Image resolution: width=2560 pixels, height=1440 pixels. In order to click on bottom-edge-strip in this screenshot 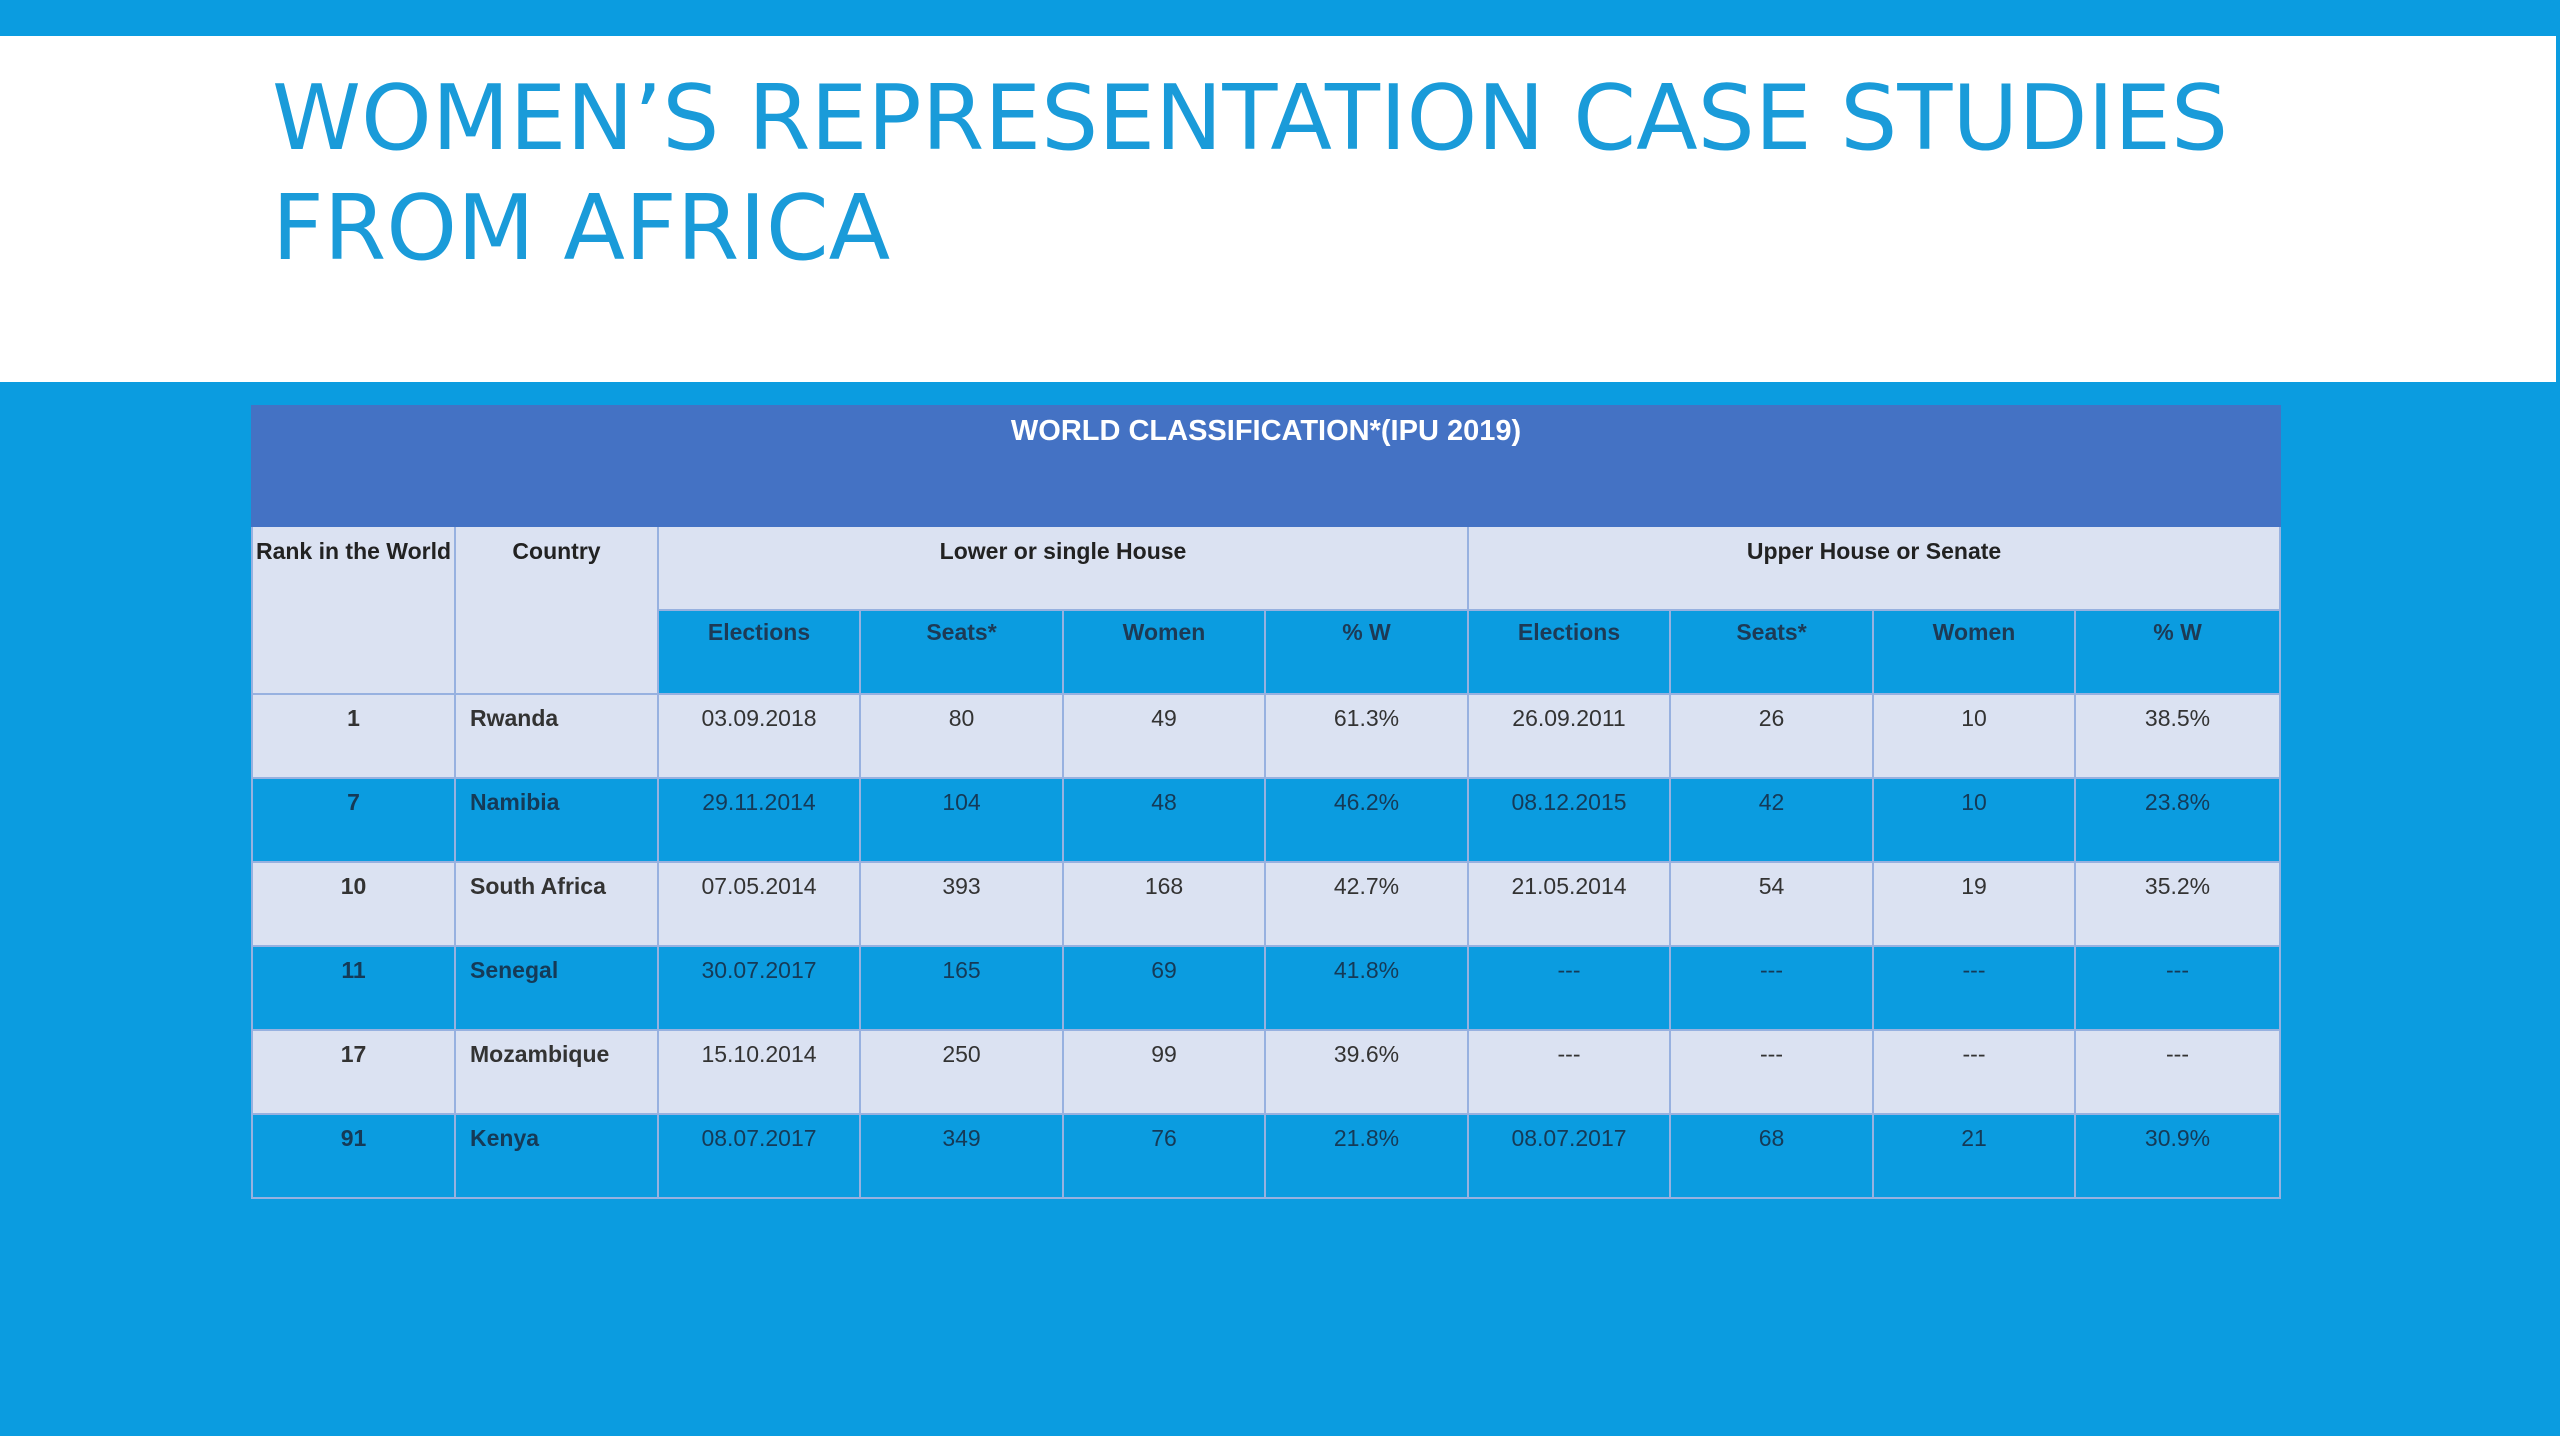, I will do `click(1280, 1438)`.